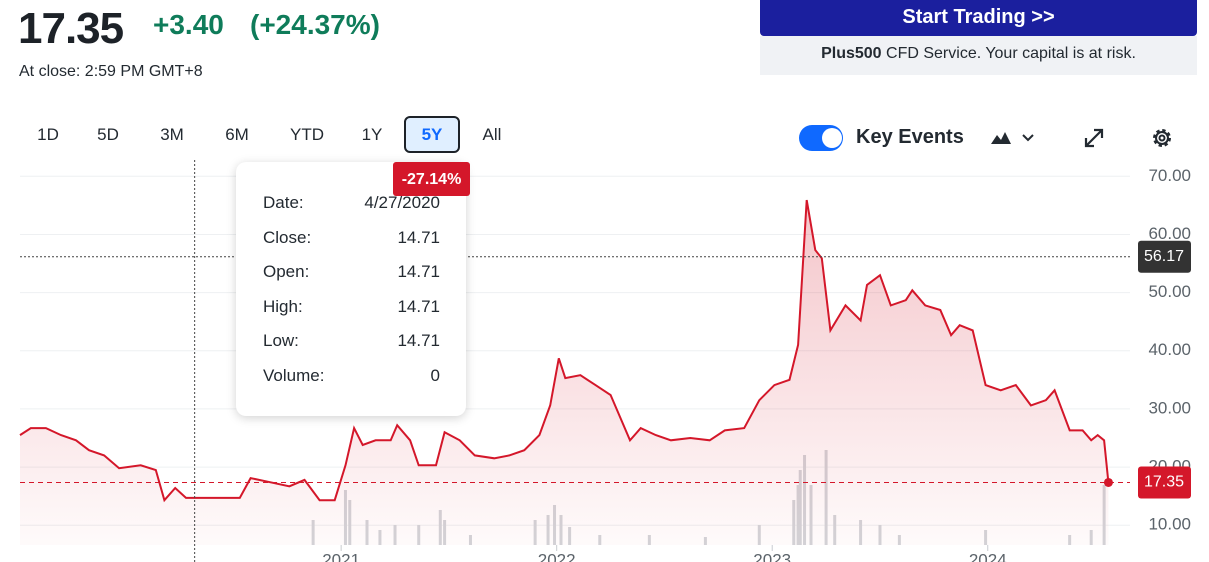 The image size is (1209, 562). Describe the element at coordinates (286, 271) in the screenshot. I see `tooltip-label: Open:` at that location.